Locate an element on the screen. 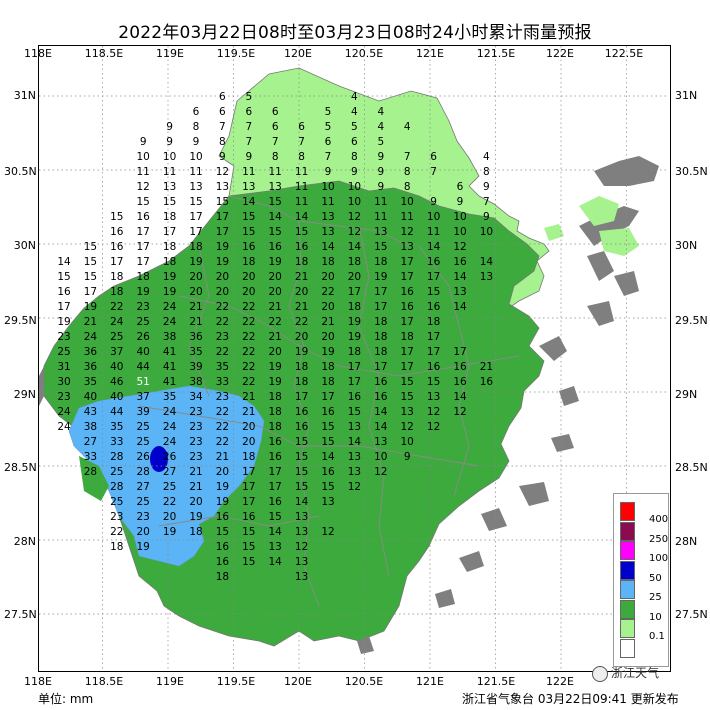  legend-item: 25 is located at coordinates (645, 591).